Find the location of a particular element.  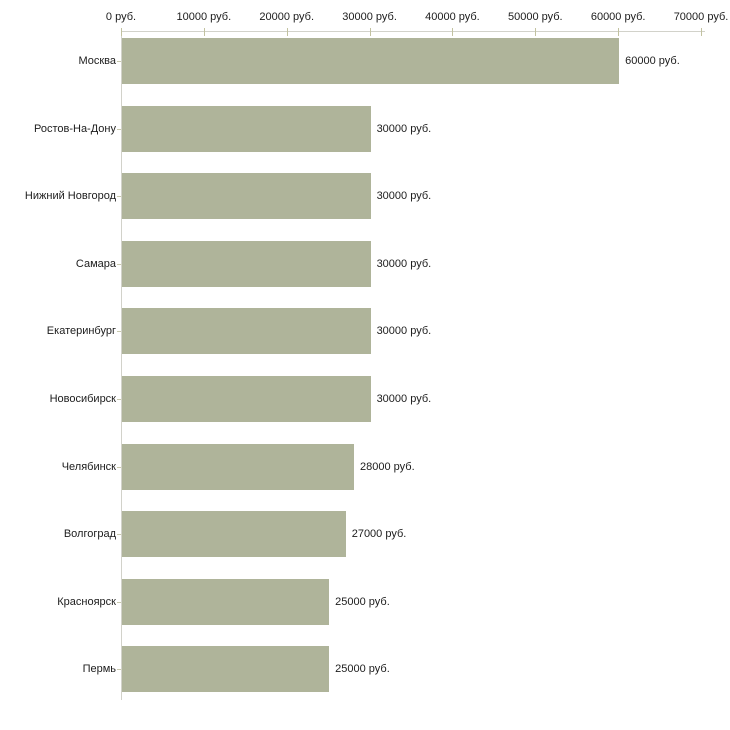

y-axis-line is located at coordinates (121, 365).